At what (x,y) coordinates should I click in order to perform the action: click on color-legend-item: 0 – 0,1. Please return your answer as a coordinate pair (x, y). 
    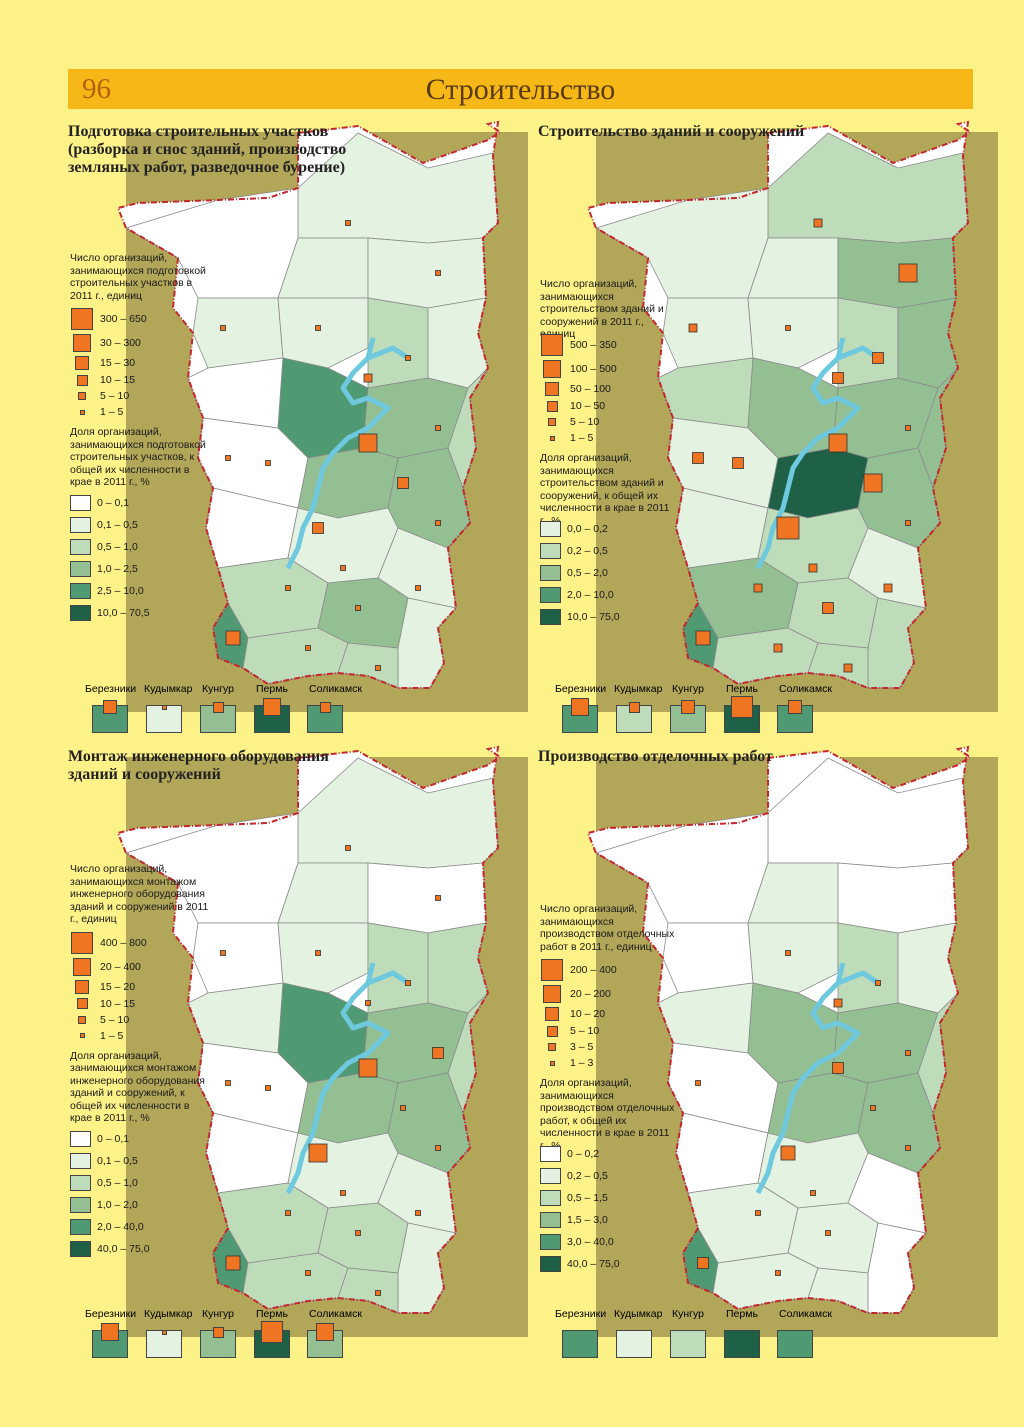
    Looking at the image, I should click on (99, 502).